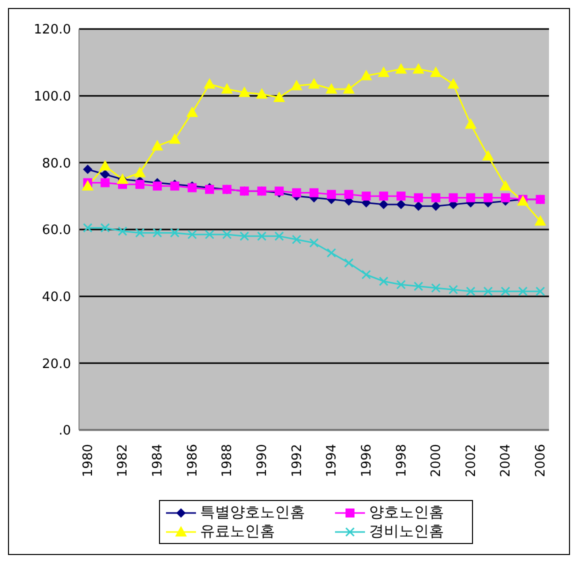  Describe the element at coordinates (406, 512) in the screenshot. I see `legend-label: 양호노인홈` at that location.